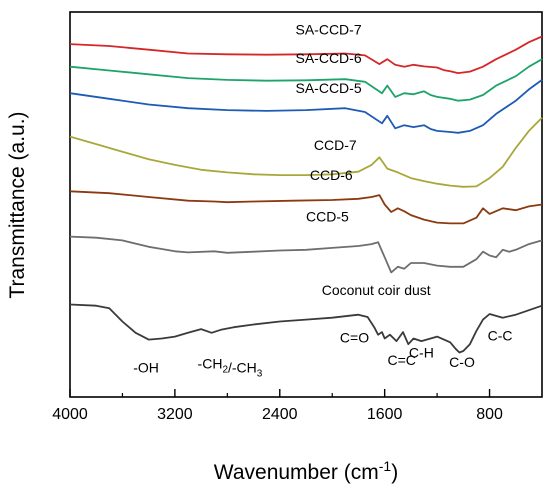 This screenshot has width=550, height=493. What do you see at coordinates (146, 367) in the screenshot?
I see `peak-annotation: -OH` at bounding box center [146, 367].